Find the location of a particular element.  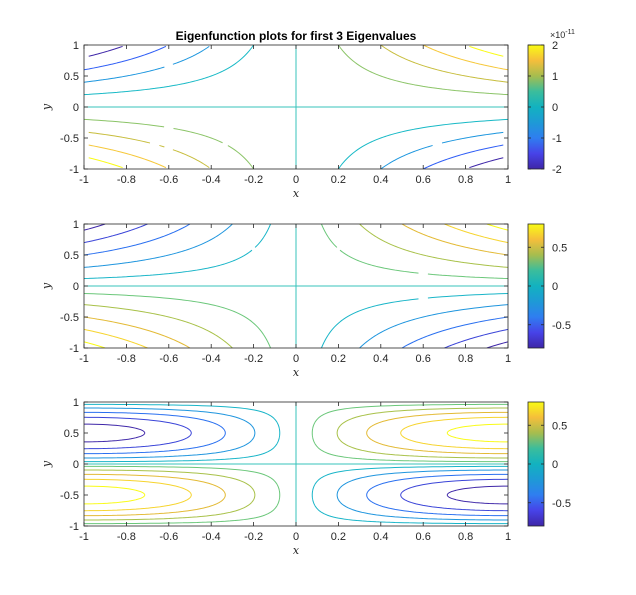

colorbar-tick-label: 2 is located at coordinates (555, 46).